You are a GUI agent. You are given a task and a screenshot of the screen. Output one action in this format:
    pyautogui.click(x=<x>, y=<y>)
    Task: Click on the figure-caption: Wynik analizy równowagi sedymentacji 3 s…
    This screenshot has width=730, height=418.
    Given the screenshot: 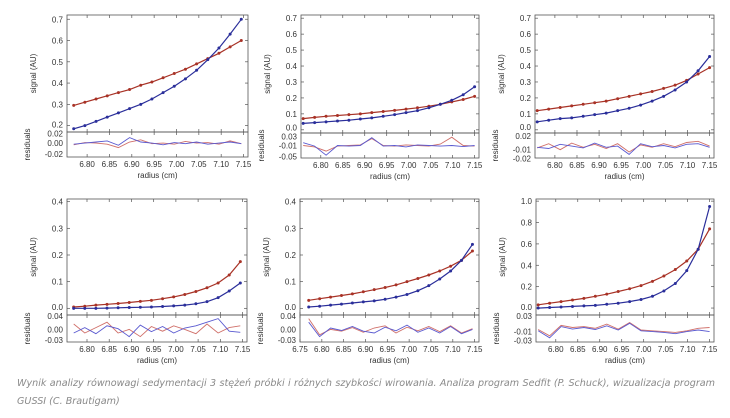 What is the action you would take?
    pyautogui.click(x=366, y=392)
    